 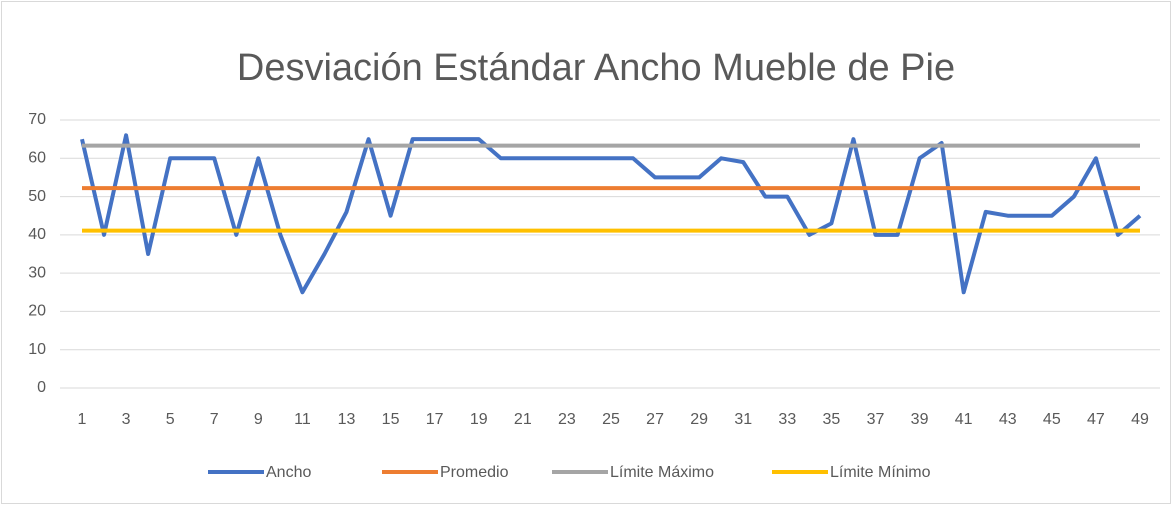 I want to click on legend-label: Ancho, so click(x=288, y=472).